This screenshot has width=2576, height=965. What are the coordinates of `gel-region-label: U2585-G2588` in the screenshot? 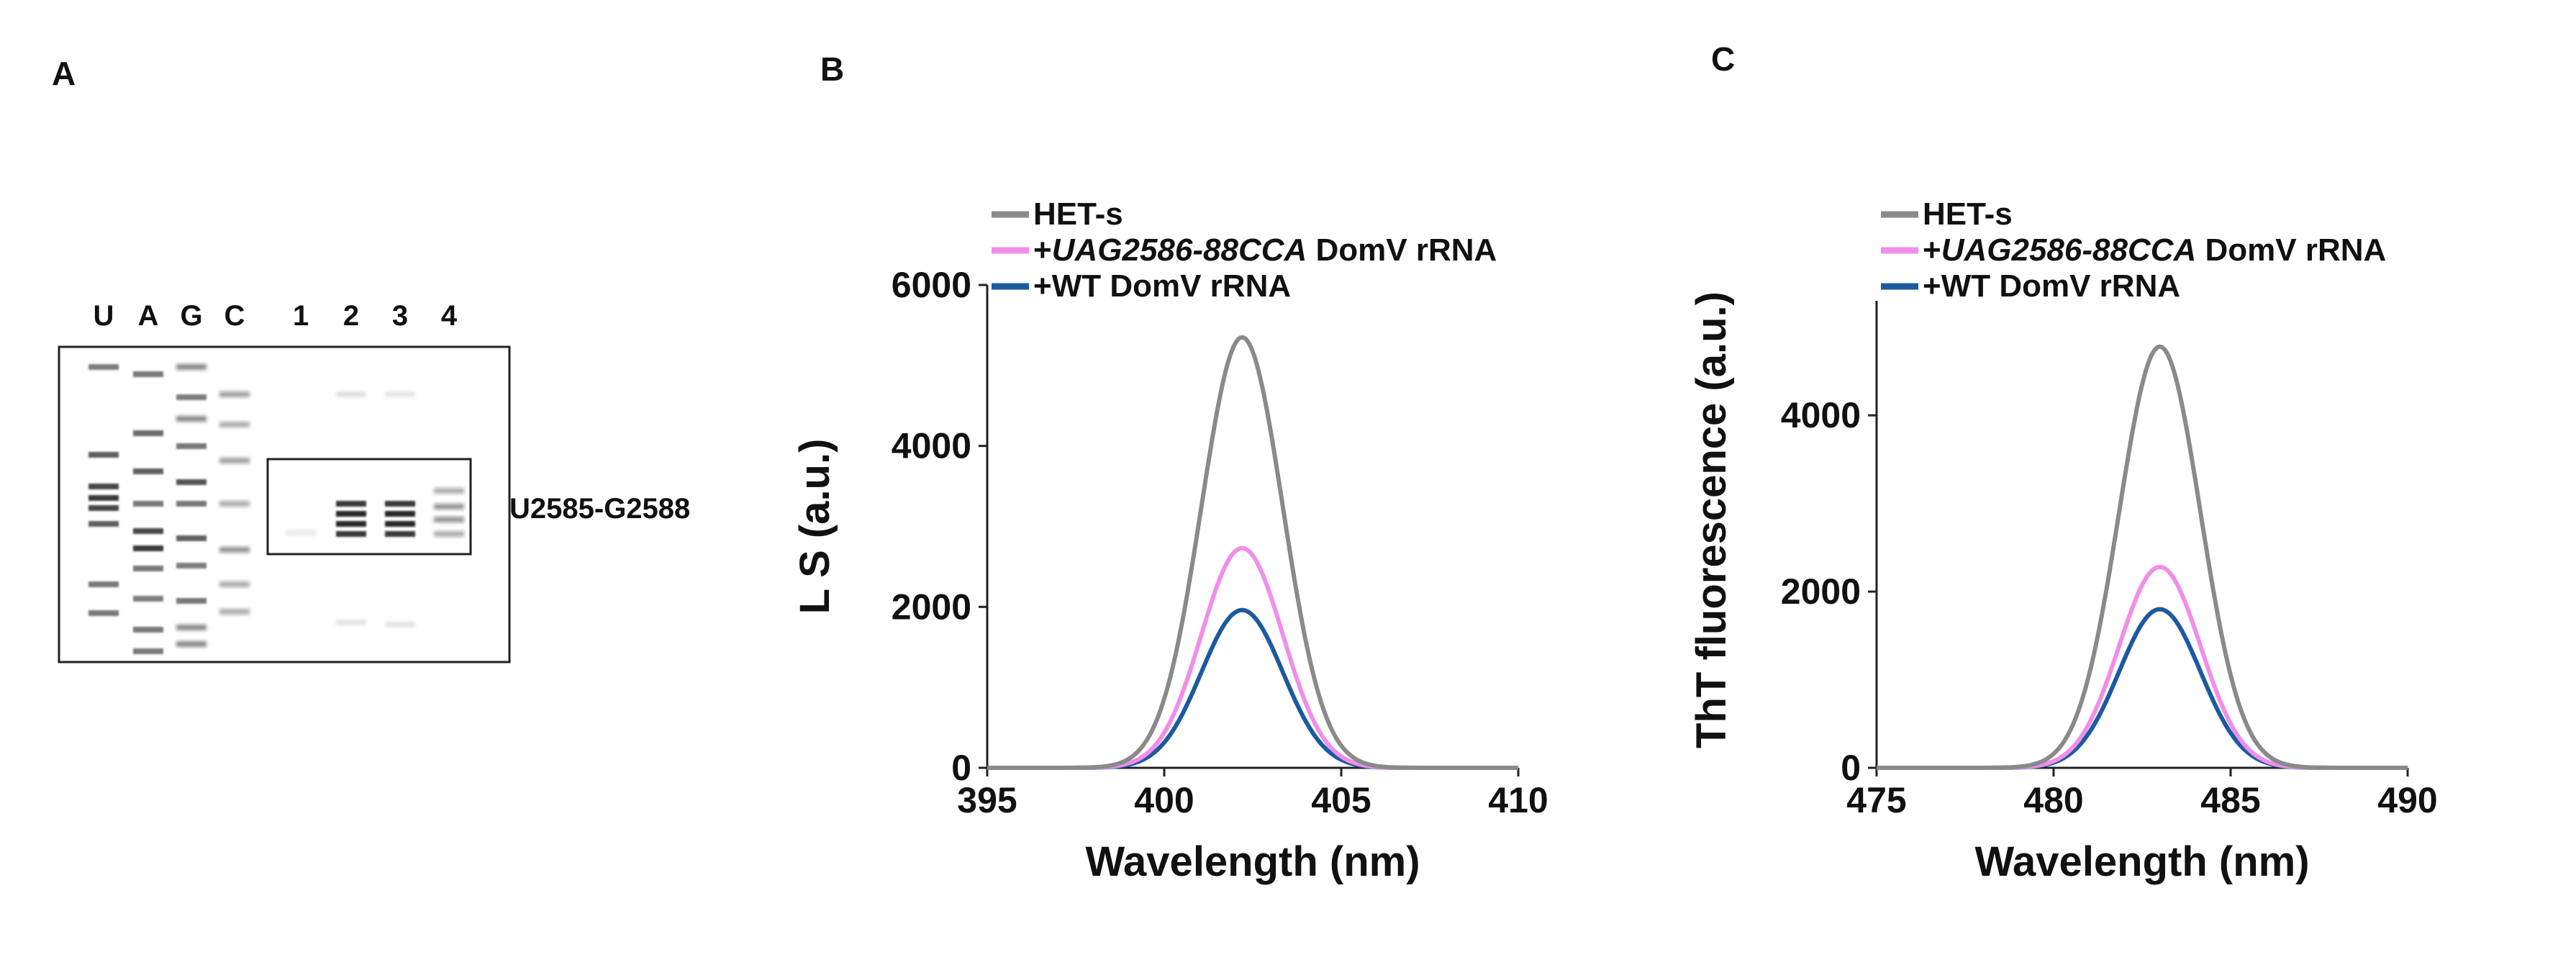 It's located at (599, 509).